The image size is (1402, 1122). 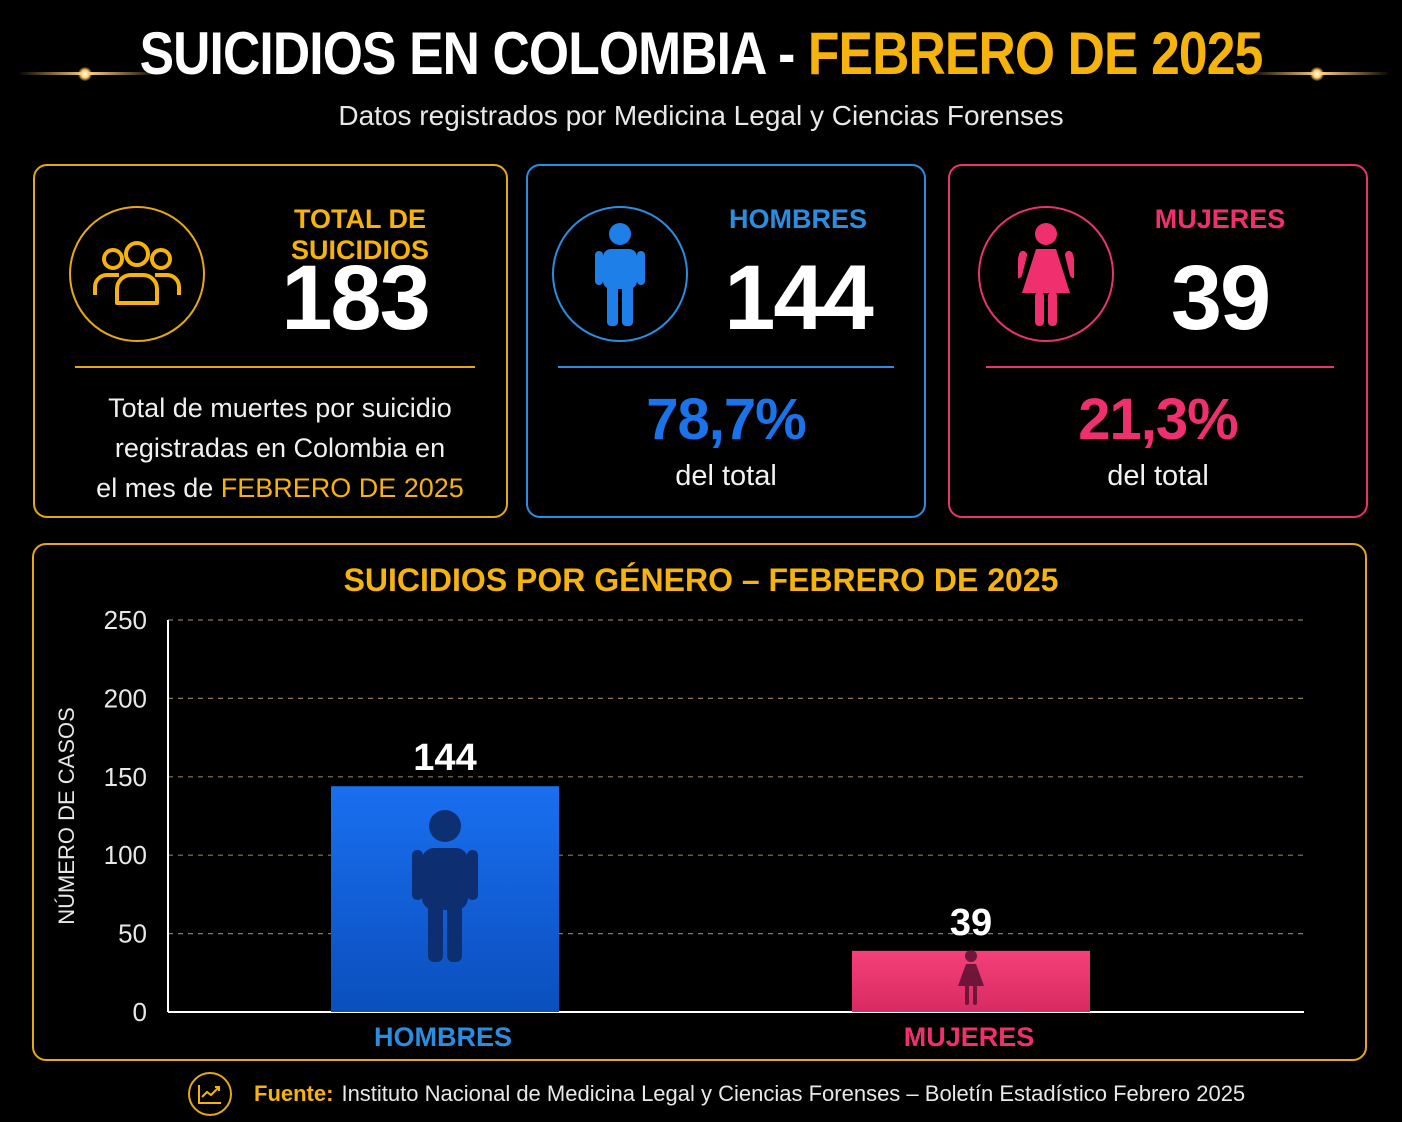 I want to click on group-people-icon, so click(x=137, y=273).